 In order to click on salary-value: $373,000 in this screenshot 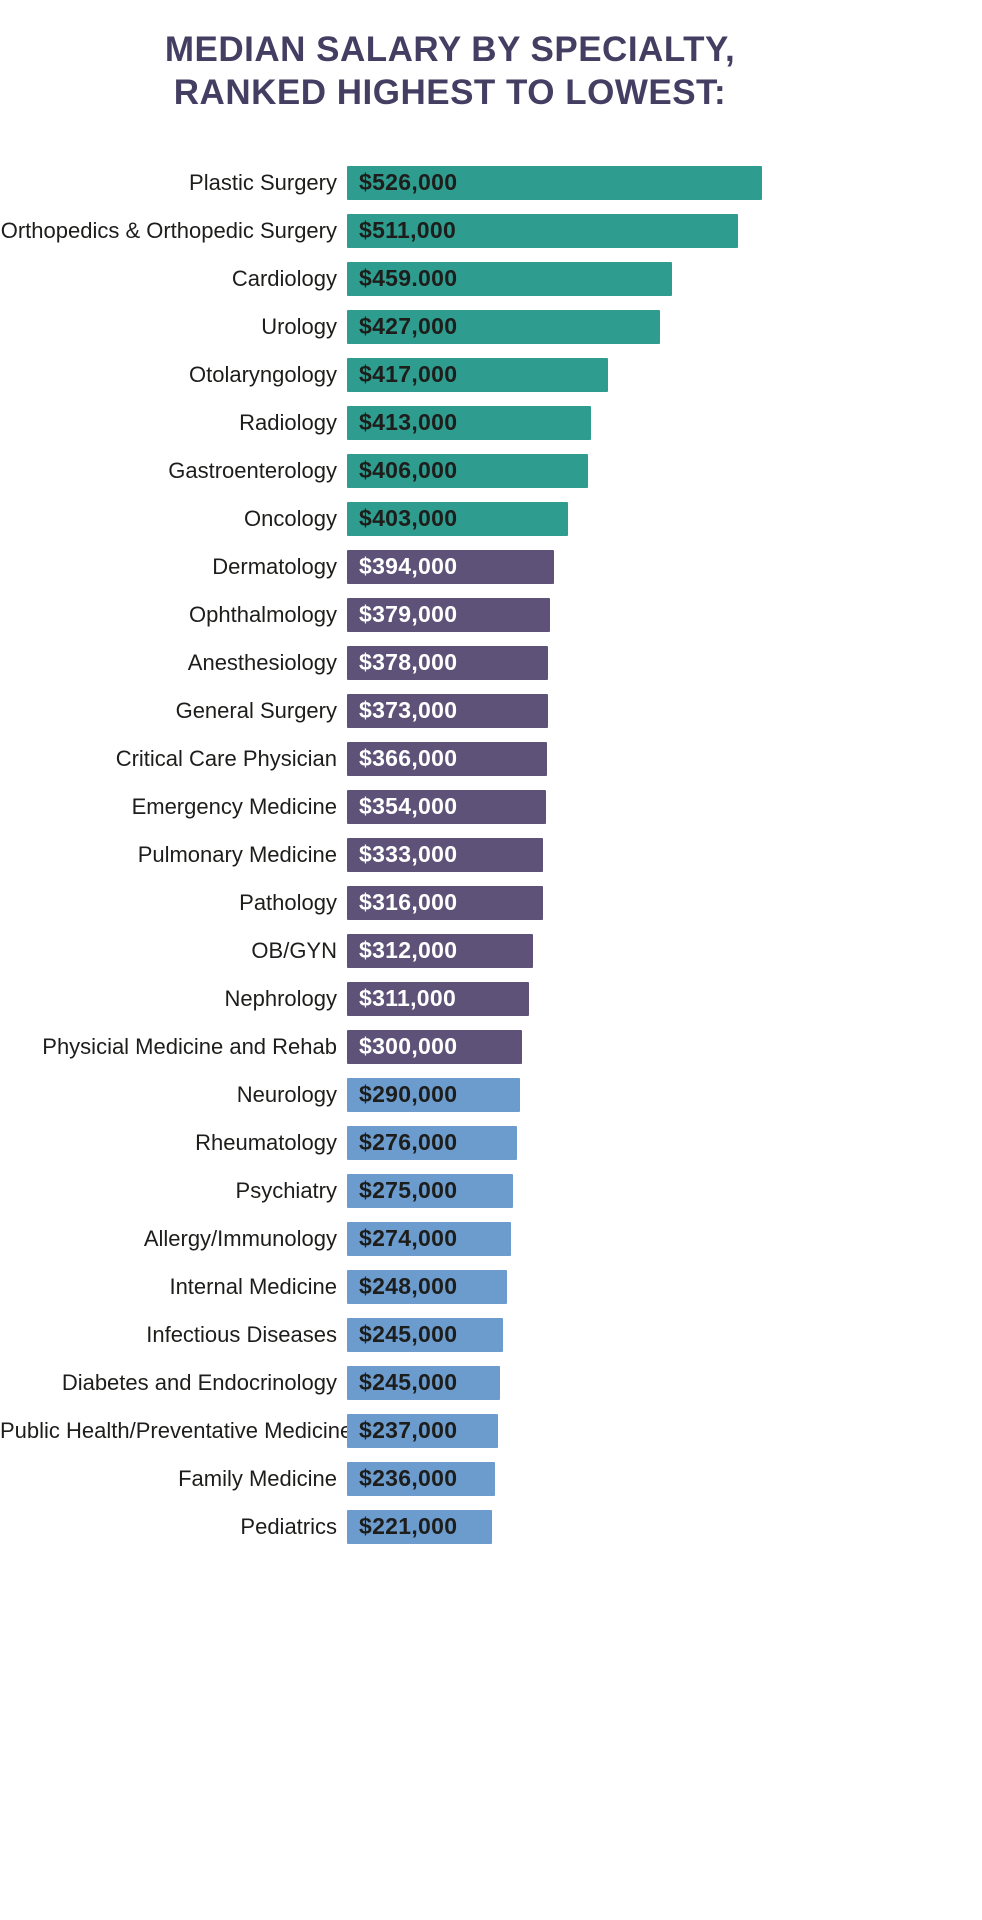, I will do `click(408, 710)`.